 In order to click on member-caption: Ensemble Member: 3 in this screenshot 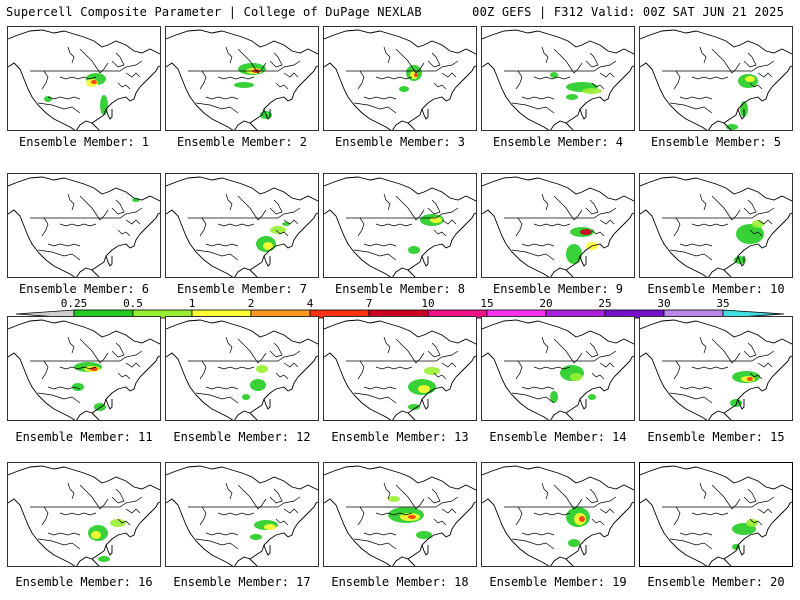, I will do `click(400, 142)`.